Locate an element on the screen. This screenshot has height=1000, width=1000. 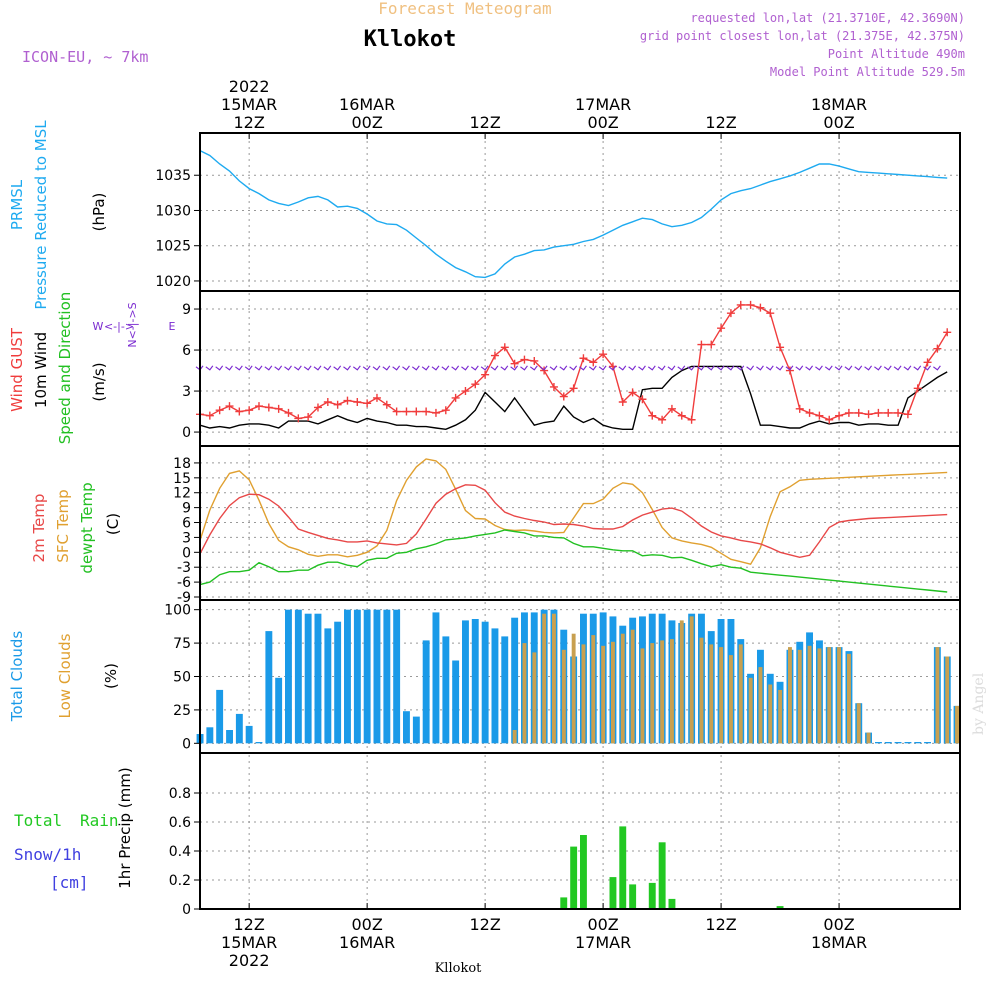
y-tick-label: 1025 is located at coordinates (173, 247).